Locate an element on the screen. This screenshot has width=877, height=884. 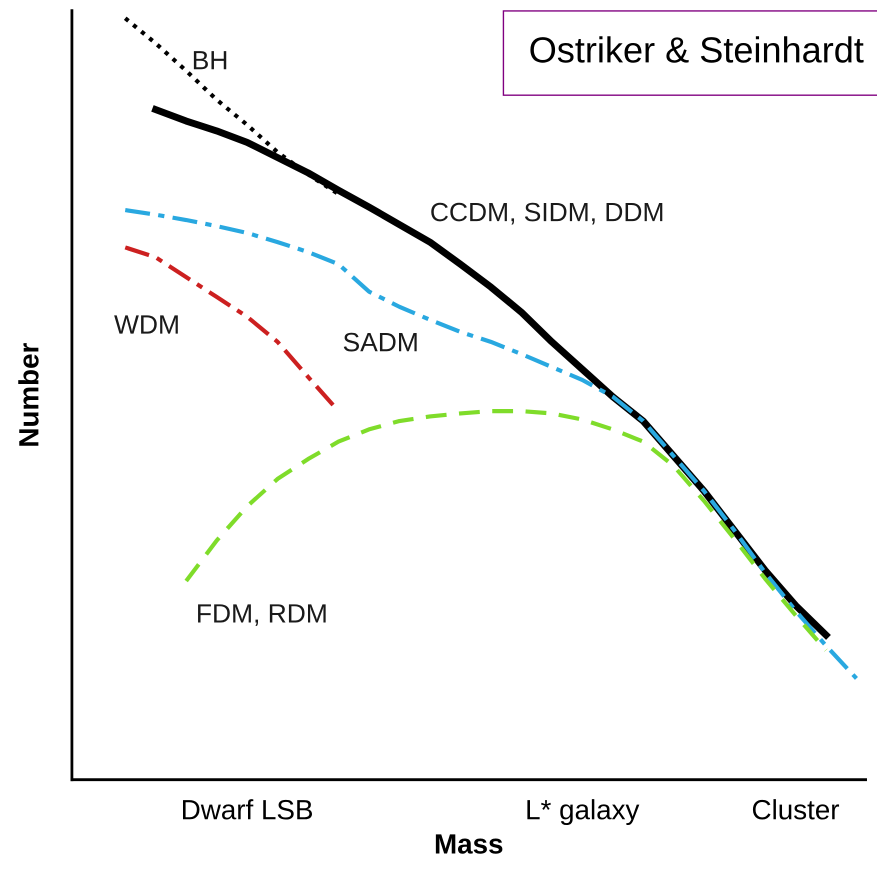
chart-title: Ostriker & Steinhardt is located at coordinates (697, 49).